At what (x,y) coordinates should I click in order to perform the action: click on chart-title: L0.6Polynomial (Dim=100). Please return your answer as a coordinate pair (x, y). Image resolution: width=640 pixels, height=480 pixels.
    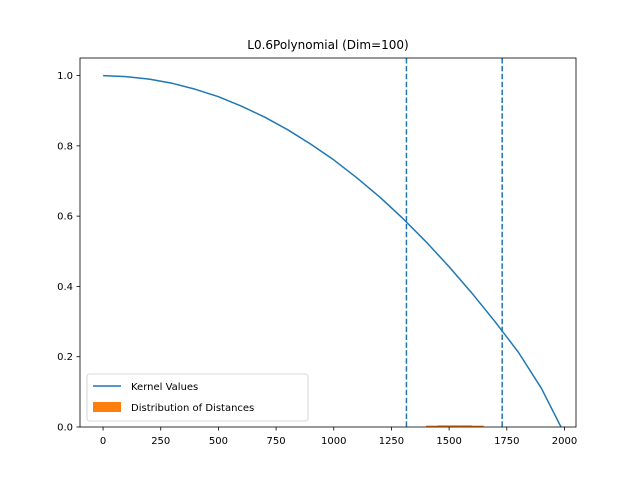
    Looking at the image, I should click on (327, 45).